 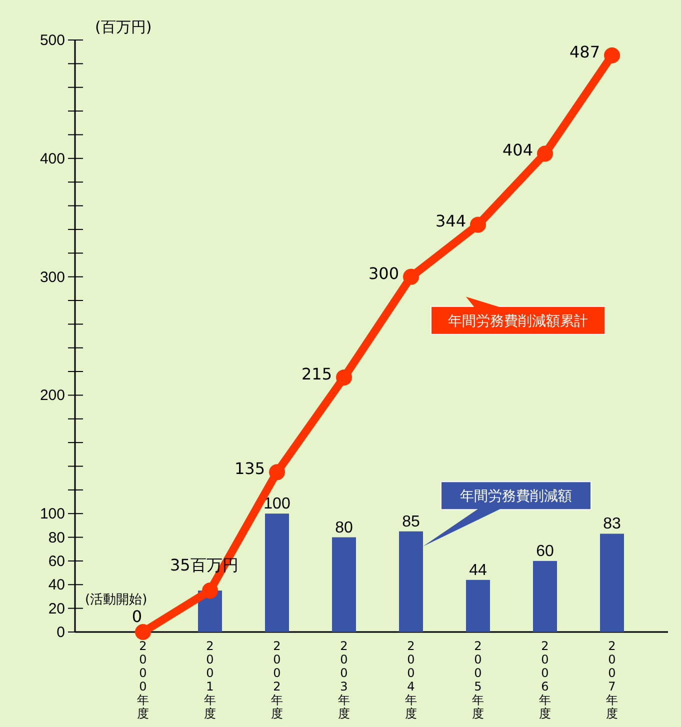 What do you see at coordinates (137, 616) in the screenshot?
I see `data-label: 0` at bounding box center [137, 616].